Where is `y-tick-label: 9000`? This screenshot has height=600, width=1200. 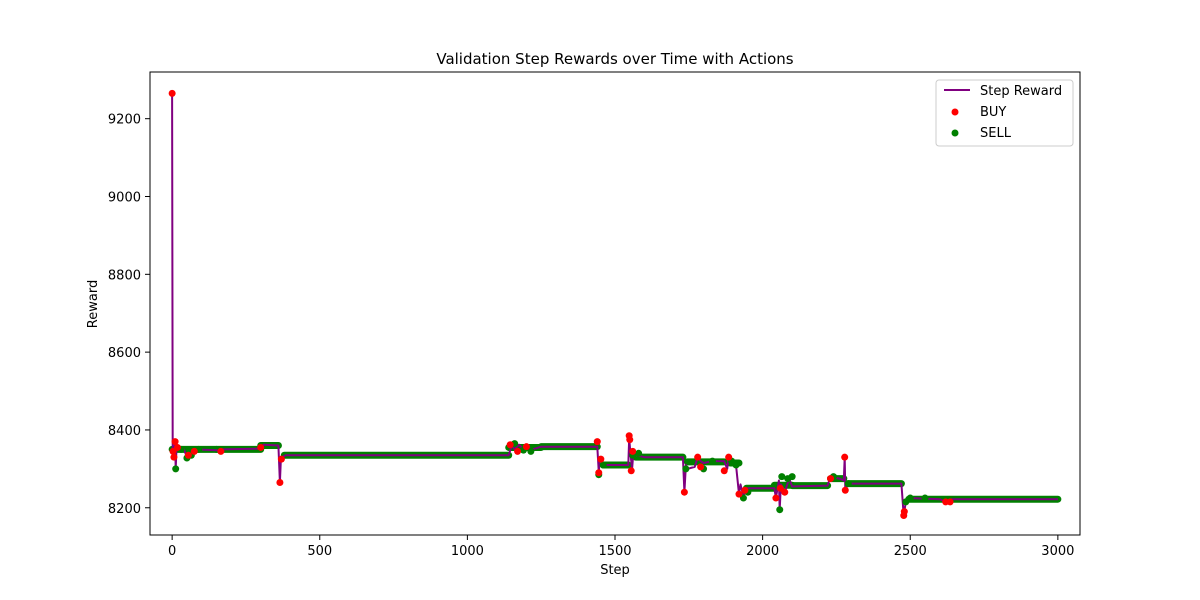 y-tick-label: 9000 is located at coordinates (124, 198).